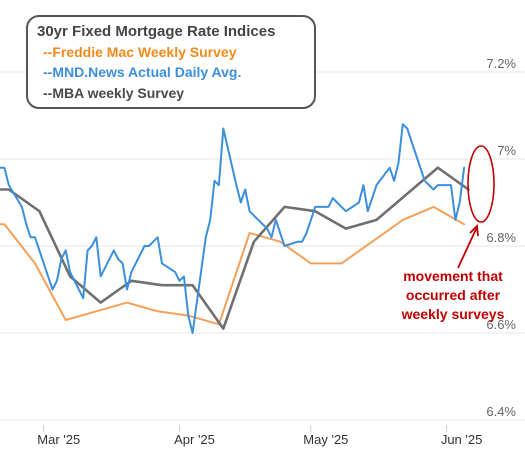  Describe the element at coordinates (142, 72) in the screenshot. I see `legend-entry-mnd-daily: --MND.News Actual Daily Avg.` at that location.